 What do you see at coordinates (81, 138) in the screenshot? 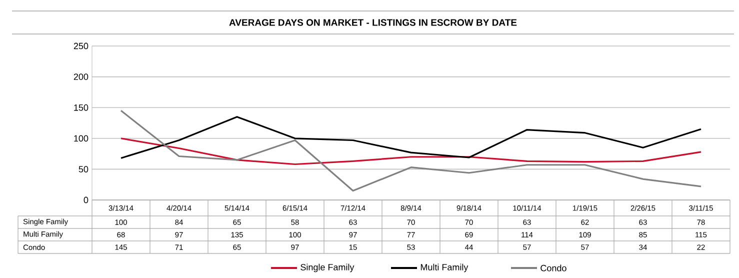
I see `y-tick-label: 100` at bounding box center [81, 138].